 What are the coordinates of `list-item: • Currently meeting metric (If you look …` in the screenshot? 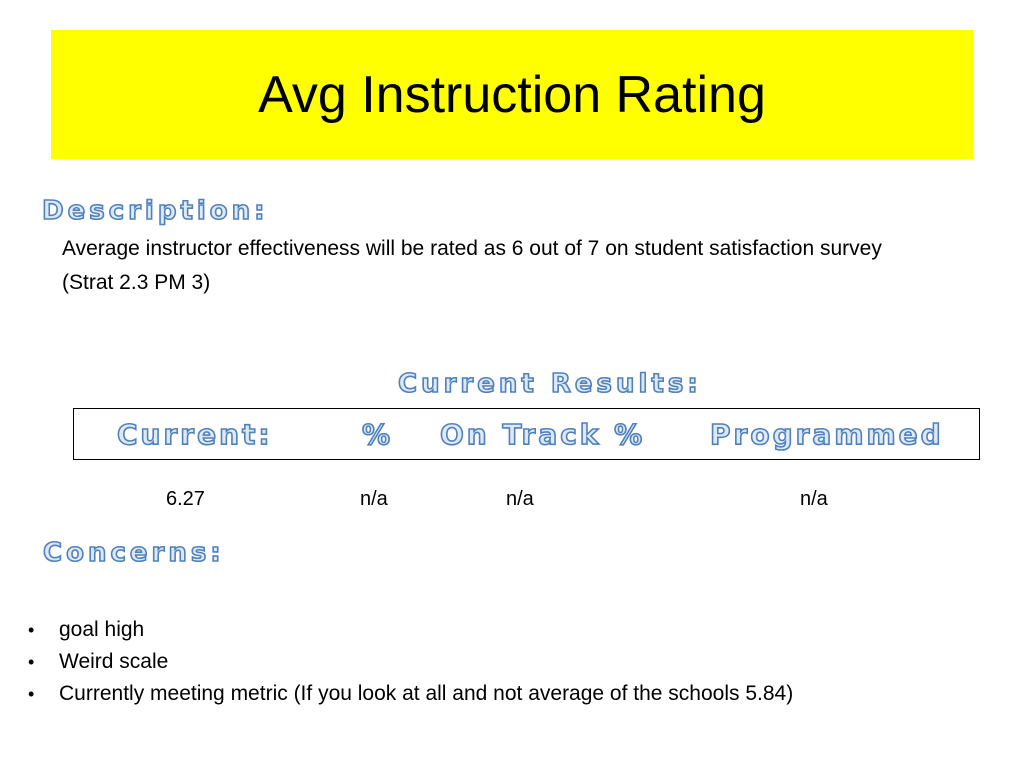 It's located at (410, 694).